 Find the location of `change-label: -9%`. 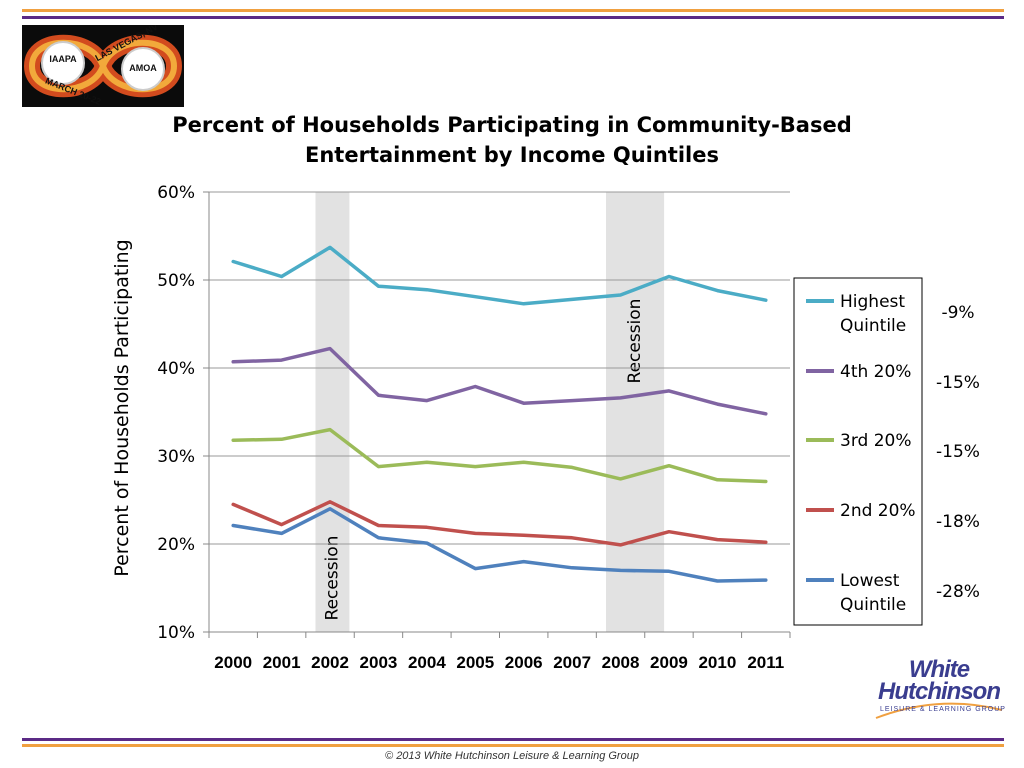

change-label: -9% is located at coordinates (957, 313).